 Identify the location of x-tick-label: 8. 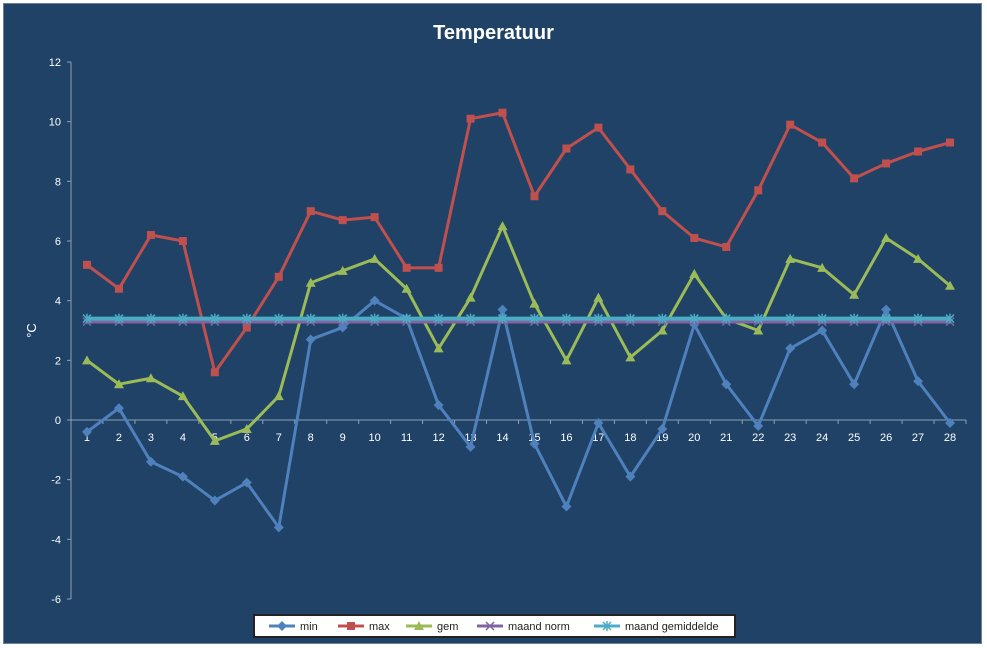
(311, 438).